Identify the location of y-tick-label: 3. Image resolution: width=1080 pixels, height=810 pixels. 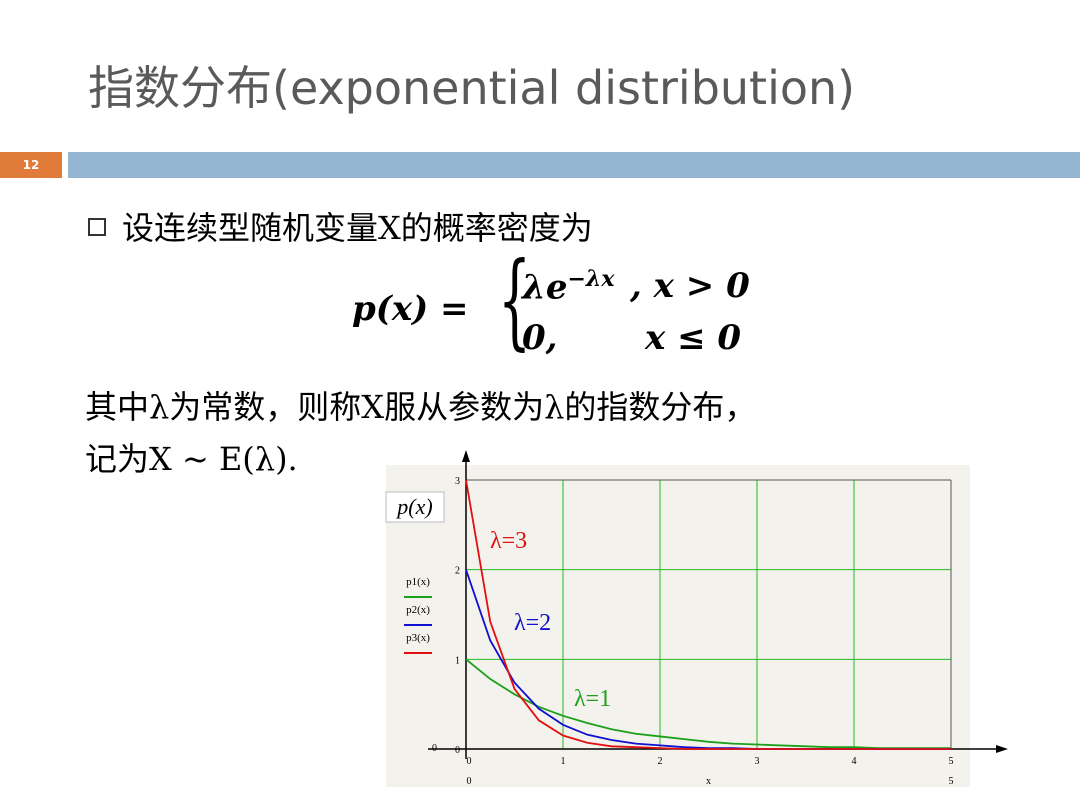
(457, 481).